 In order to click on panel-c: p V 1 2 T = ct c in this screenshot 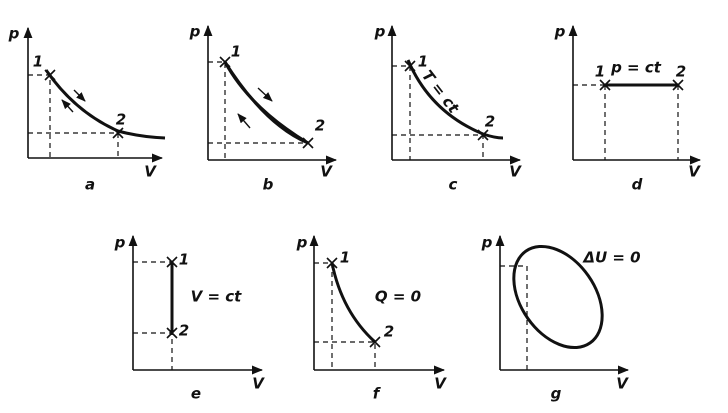, I will do `click(448, 108)`.